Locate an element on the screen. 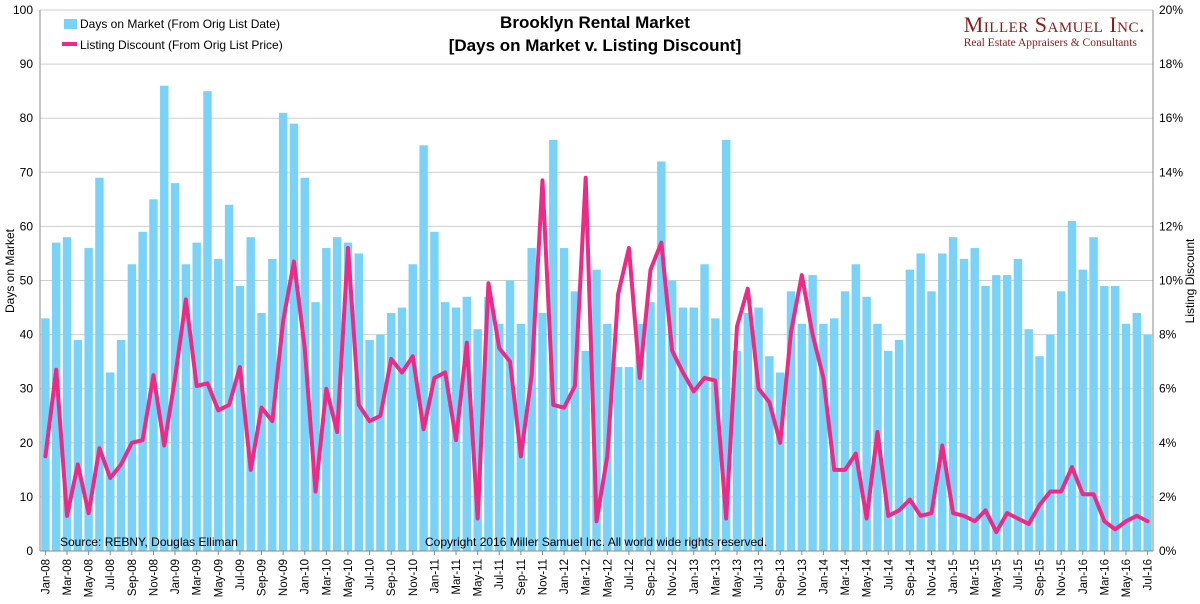 This screenshot has height=604, width=1200. x-tick-label: Jul-10 is located at coordinates (371, 574).